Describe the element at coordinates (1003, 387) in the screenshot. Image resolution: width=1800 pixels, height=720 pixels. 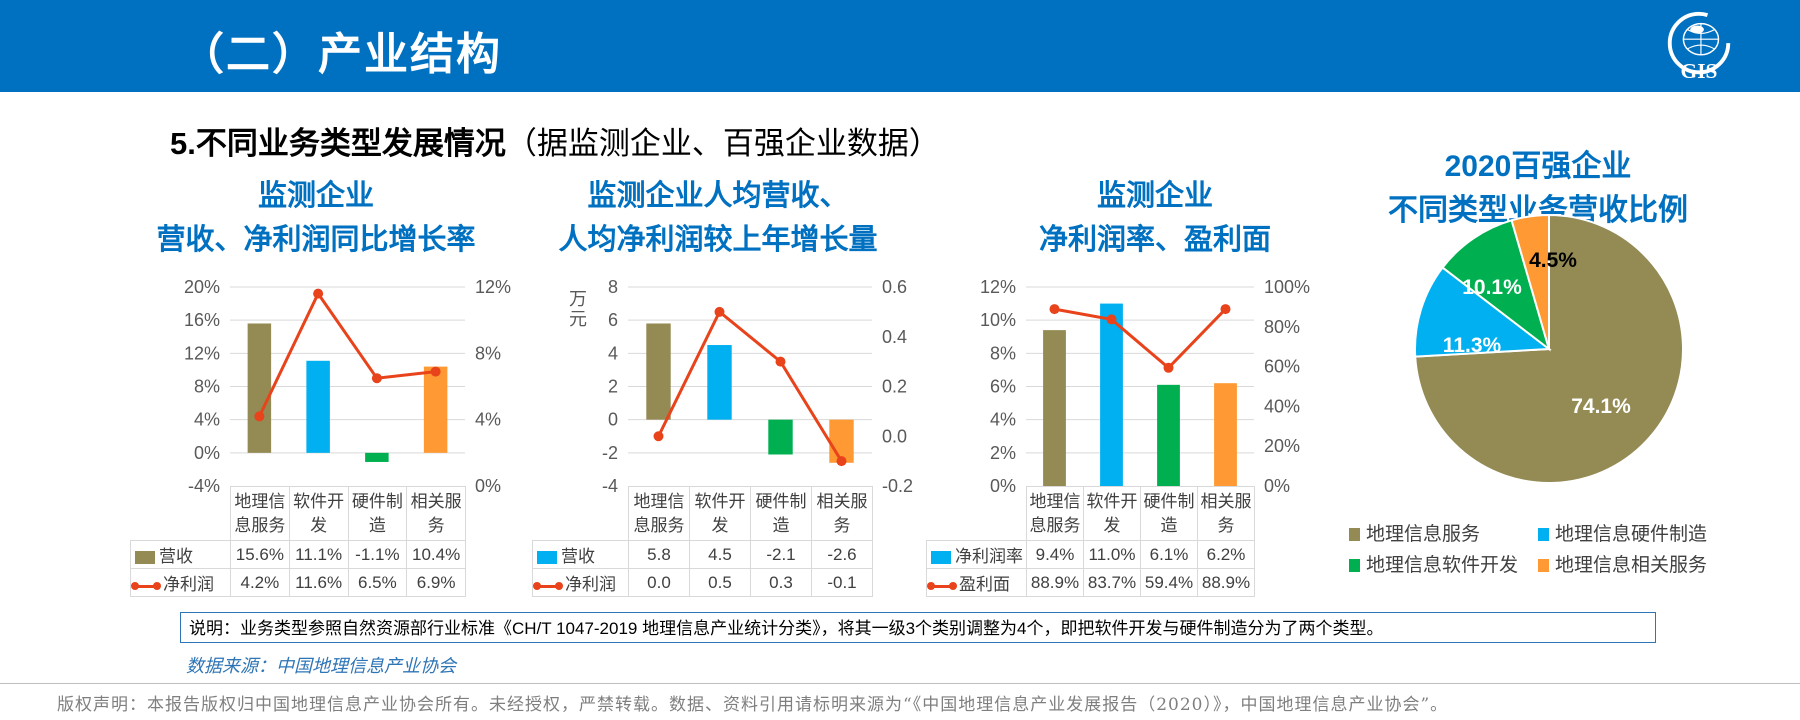
I see `left-axis-tick-label: 6%` at that location.